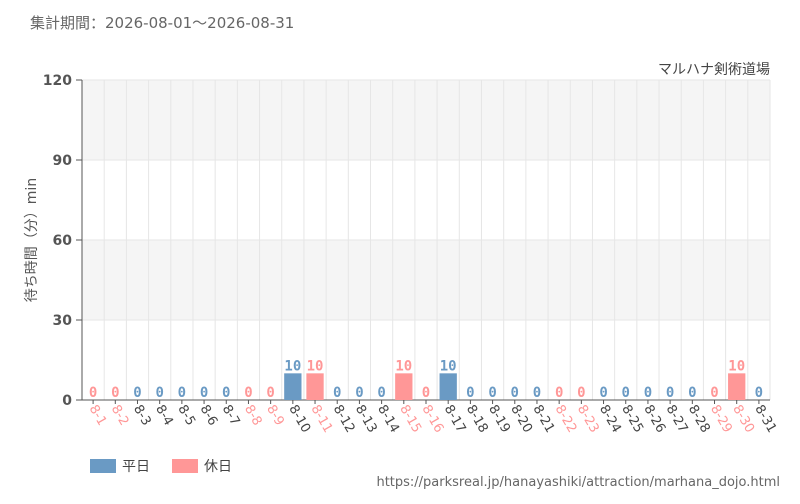 This screenshot has height=504, width=800. I want to click on x-tick-label: 8-7, so click(231, 416).